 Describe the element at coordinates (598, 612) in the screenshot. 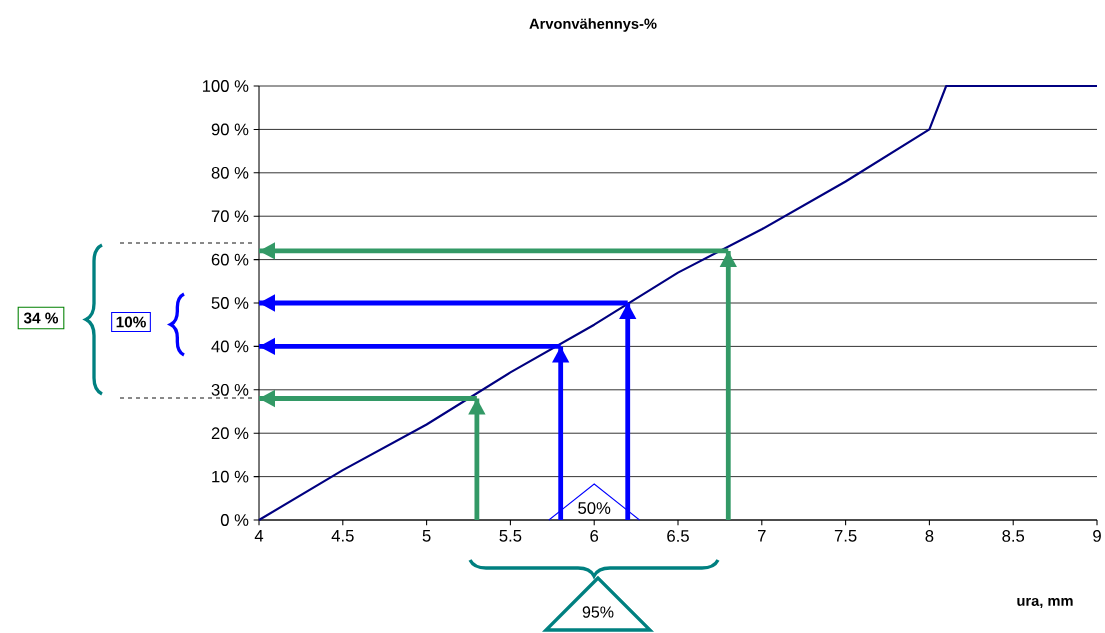

I see `text: 95%` at that location.